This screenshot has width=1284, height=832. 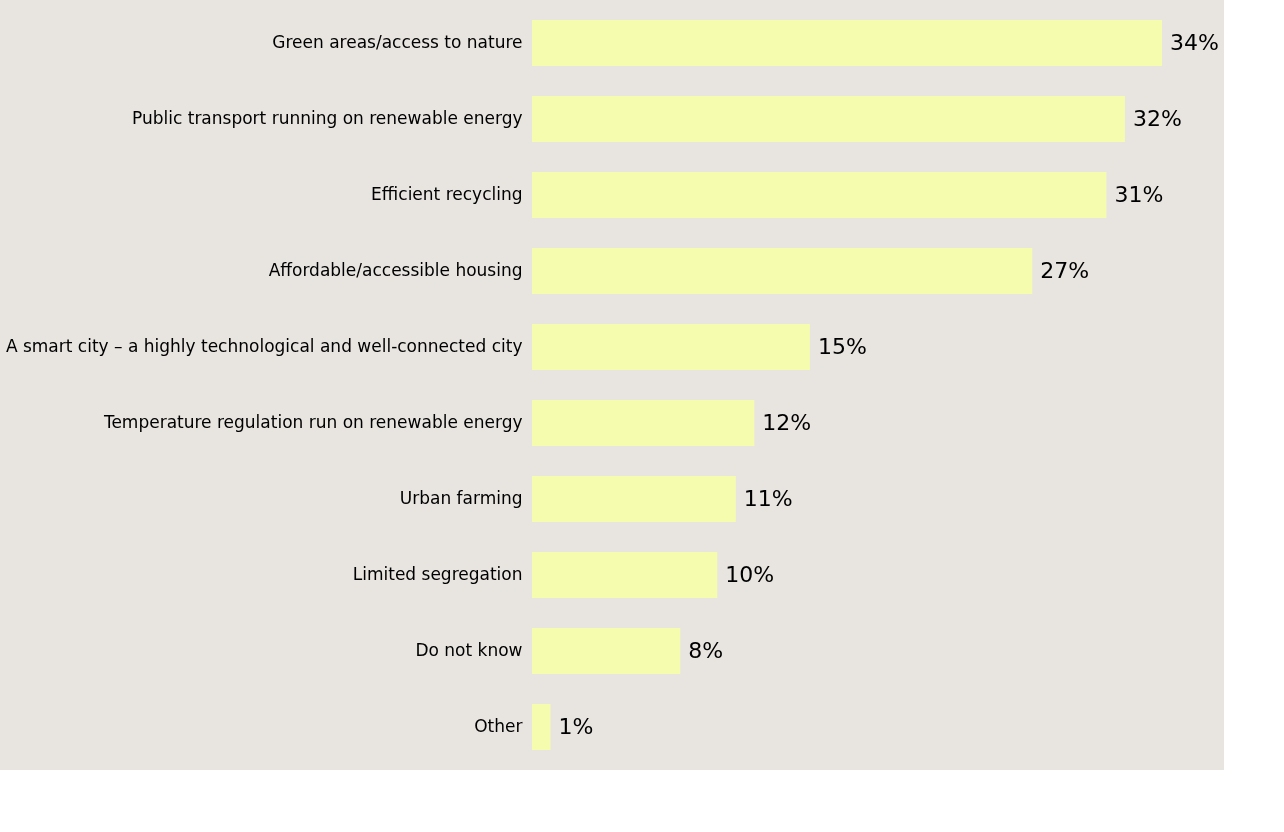 I want to click on data-label: 12%, so click(x=787, y=422).